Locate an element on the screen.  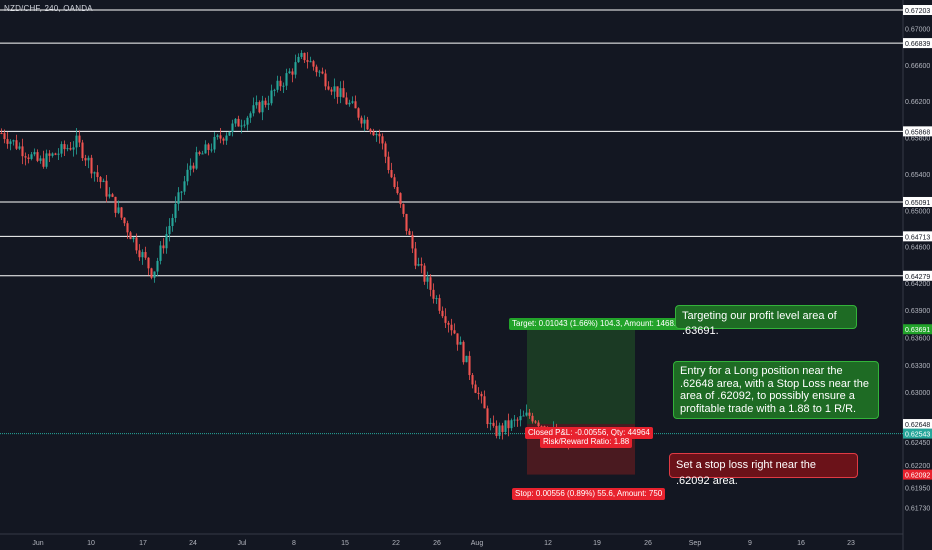
price-level-tag-label: 0.62648 is located at coordinates (917, 425).